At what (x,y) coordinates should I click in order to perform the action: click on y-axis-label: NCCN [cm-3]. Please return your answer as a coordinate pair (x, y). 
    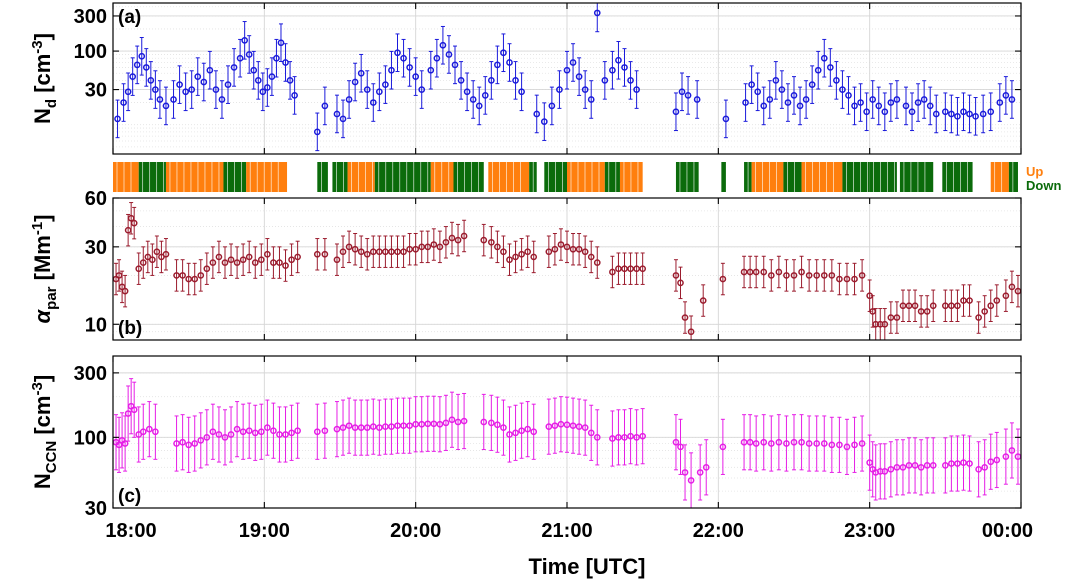
    Looking at the image, I should click on (44, 432).